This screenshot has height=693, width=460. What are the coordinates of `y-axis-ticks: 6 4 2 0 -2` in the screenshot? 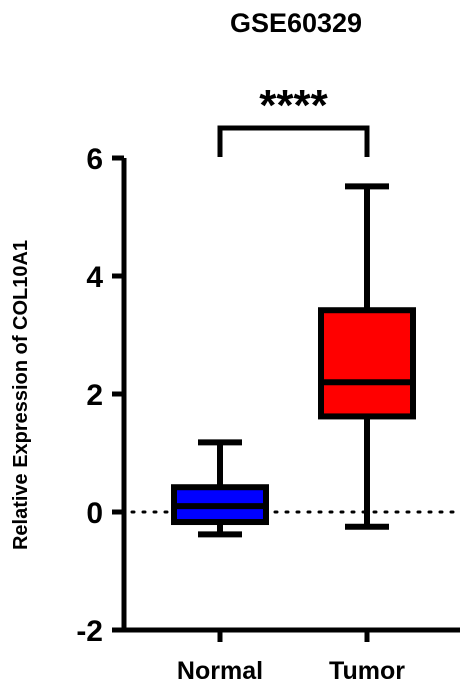 It's located at (100, 395).